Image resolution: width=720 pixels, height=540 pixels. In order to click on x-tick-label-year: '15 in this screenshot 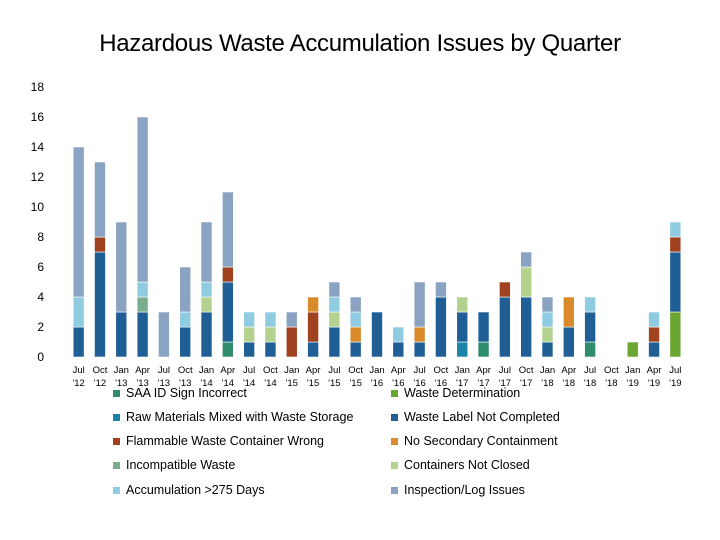, I will do `click(313, 383)`.